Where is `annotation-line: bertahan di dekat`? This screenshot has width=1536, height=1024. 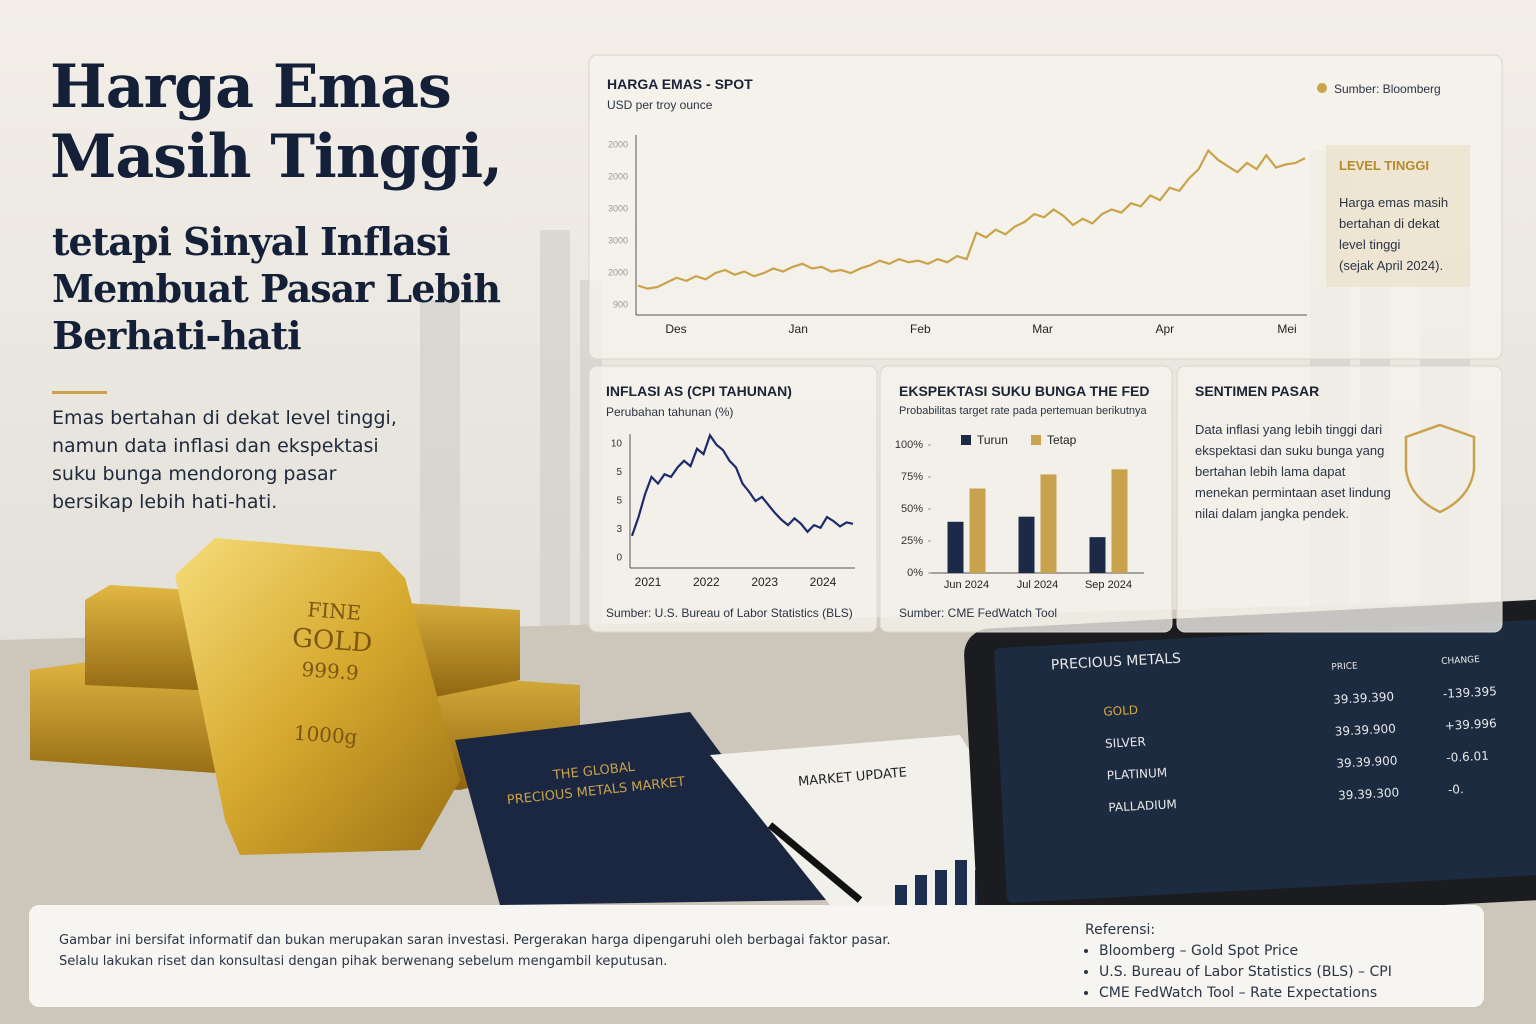
annotation-line: bertahan di dekat is located at coordinates (1389, 223).